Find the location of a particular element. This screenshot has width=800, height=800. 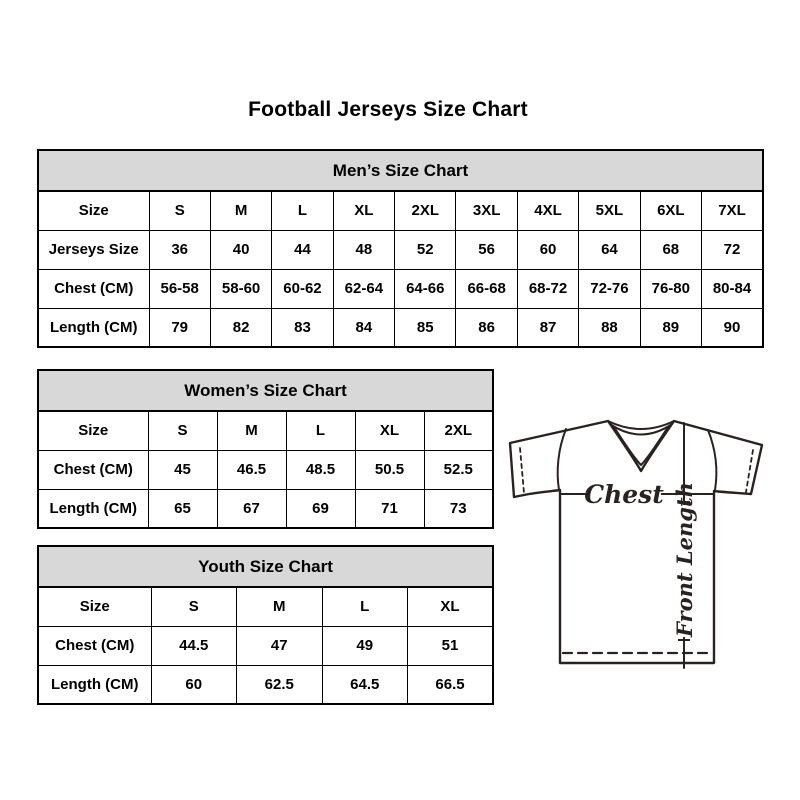

mens-table-title: Men’s Size Chart is located at coordinates (400, 170).